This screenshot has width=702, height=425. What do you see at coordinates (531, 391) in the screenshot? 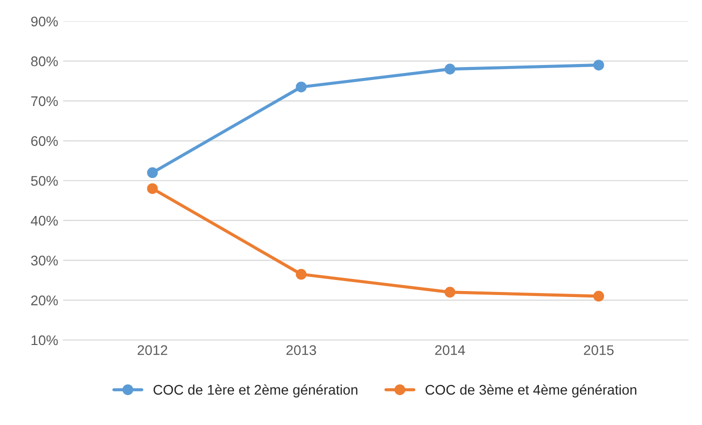
I see `legend-label: COC de 3ème et 4ème génération` at bounding box center [531, 391].